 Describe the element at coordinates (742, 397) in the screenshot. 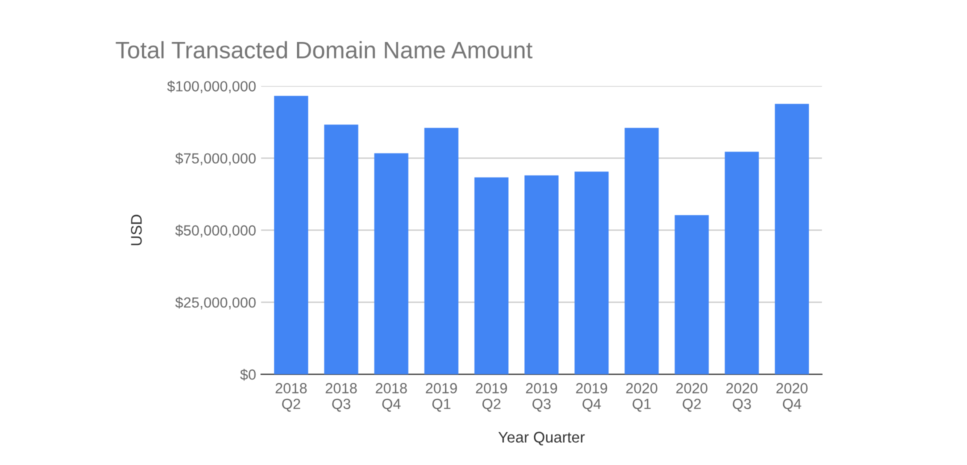

I see `x-tick-label: 2020 Q3` at that location.